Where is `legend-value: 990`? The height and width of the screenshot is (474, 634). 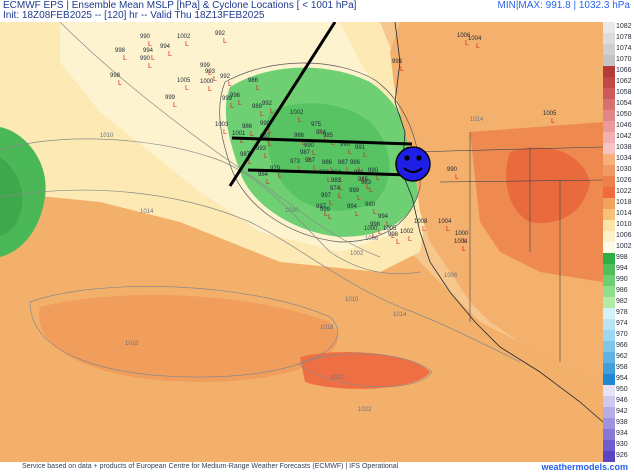
legend-value: 990 is located at coordinates (622, 279).